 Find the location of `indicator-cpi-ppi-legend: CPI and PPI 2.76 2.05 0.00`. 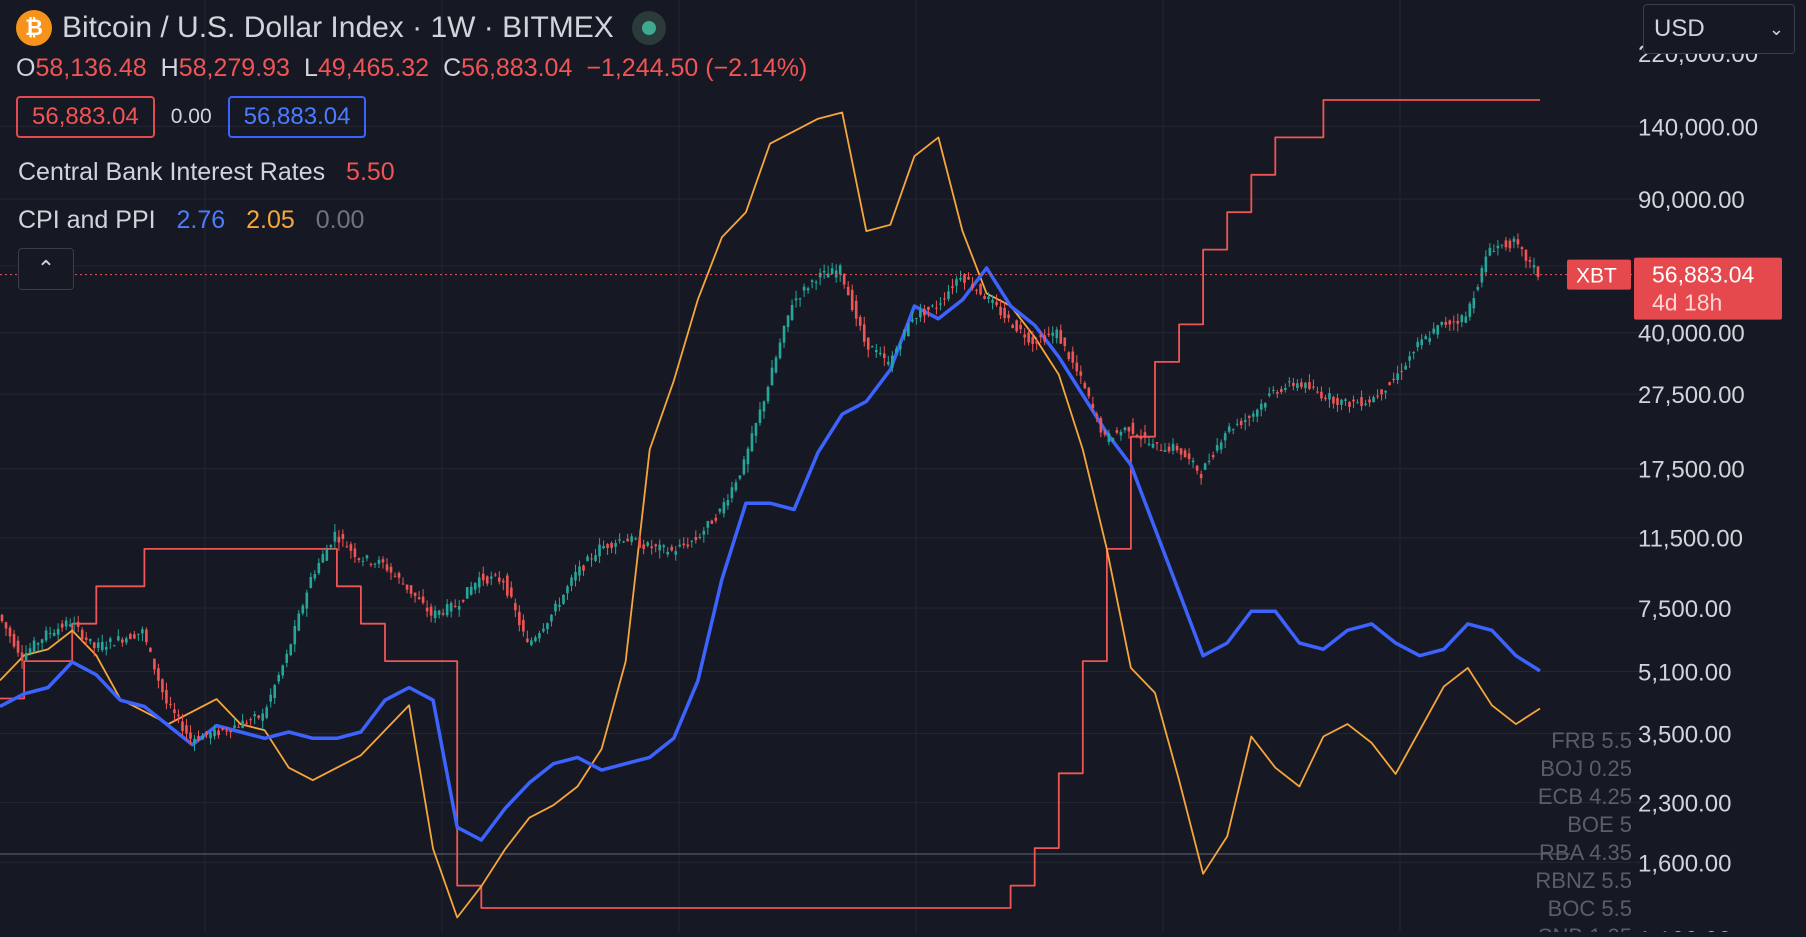

indicator-cpi-ppi-legend: CPI and PPI 2.76 2.05 0.00 is located at coordinates (198, 220).